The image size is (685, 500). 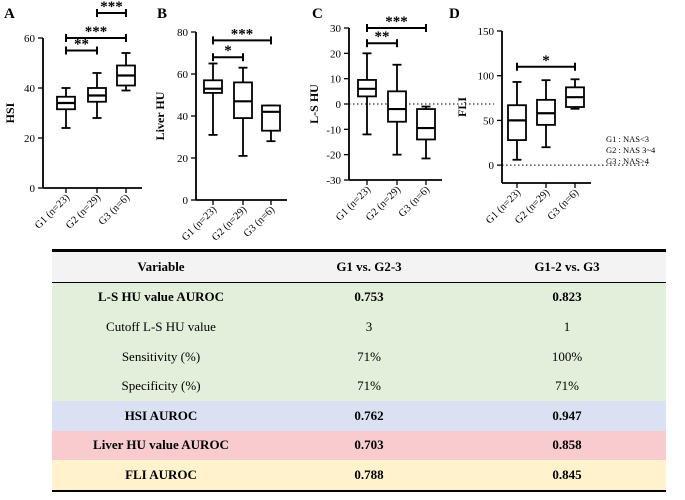 I want to click on table-row: Sensitivity (%) 71% 100%, so click(x=359, y=356).